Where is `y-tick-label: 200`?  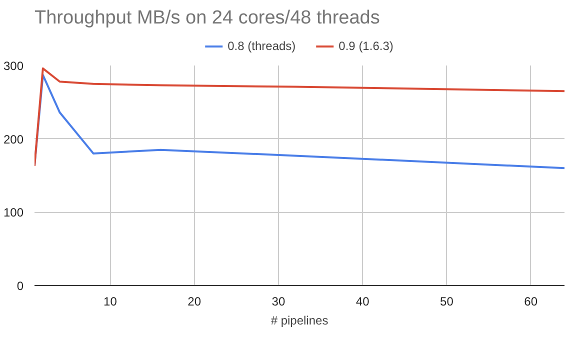 y-tick-label: 200 is located at coordinates (13, 139).